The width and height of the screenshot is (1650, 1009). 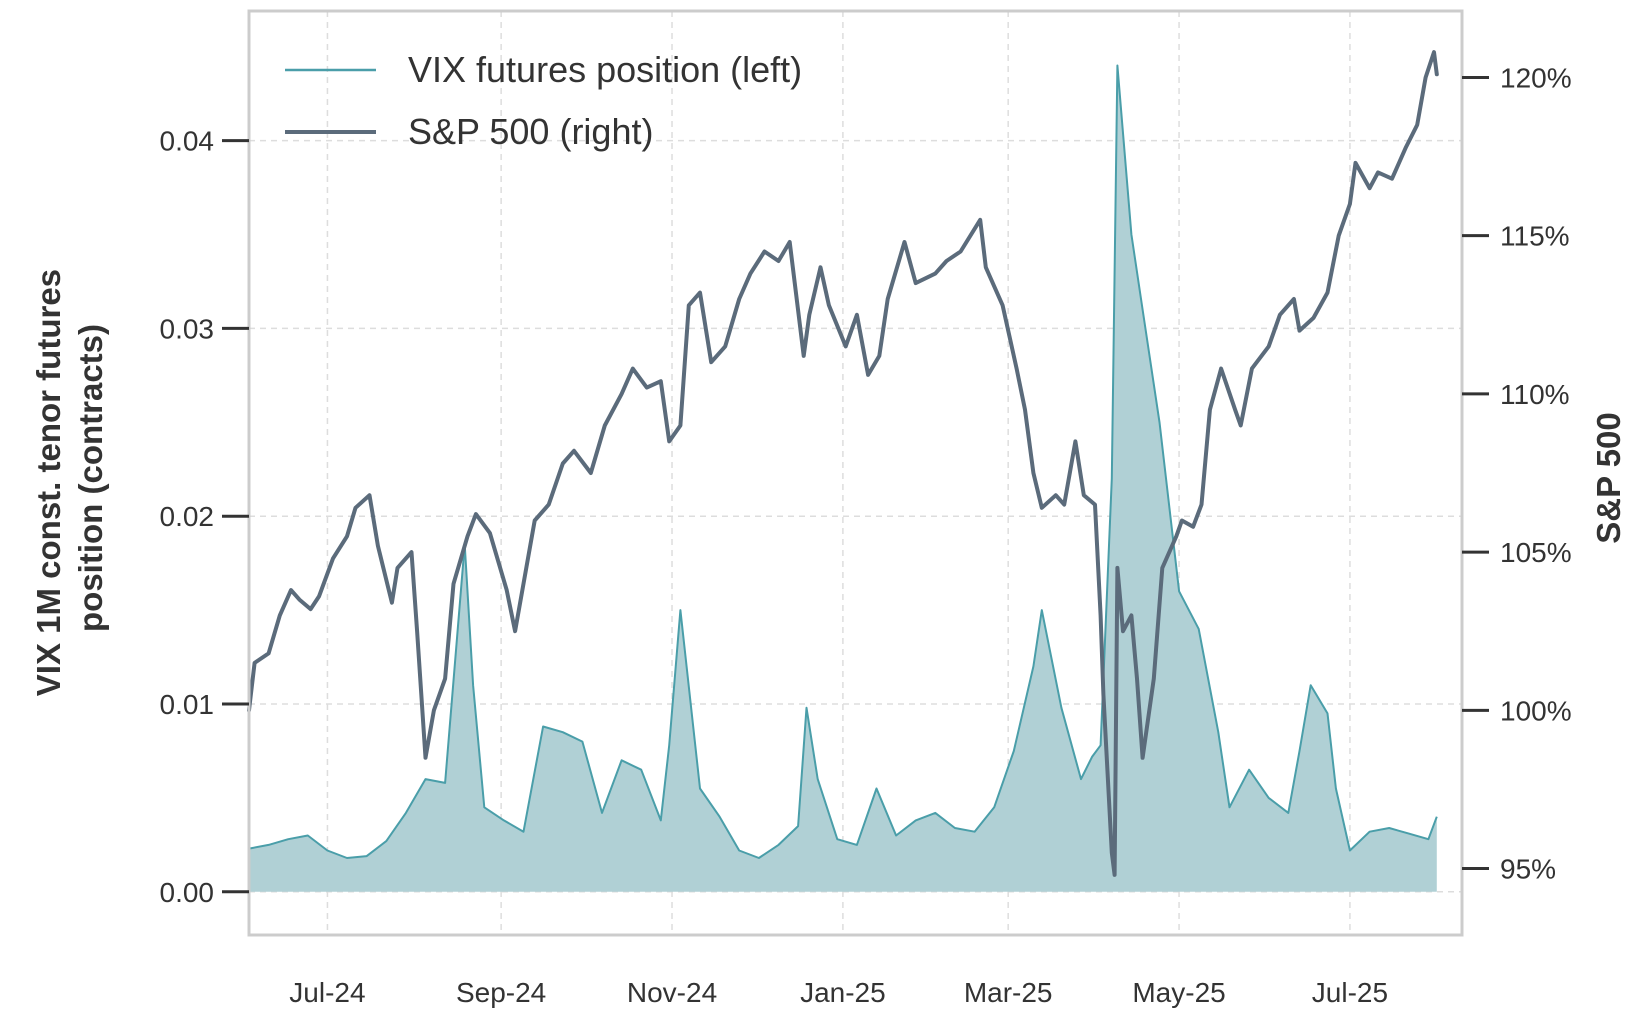 I want to click on x-tick-label: Nov-24, so click(x=672, y=992).